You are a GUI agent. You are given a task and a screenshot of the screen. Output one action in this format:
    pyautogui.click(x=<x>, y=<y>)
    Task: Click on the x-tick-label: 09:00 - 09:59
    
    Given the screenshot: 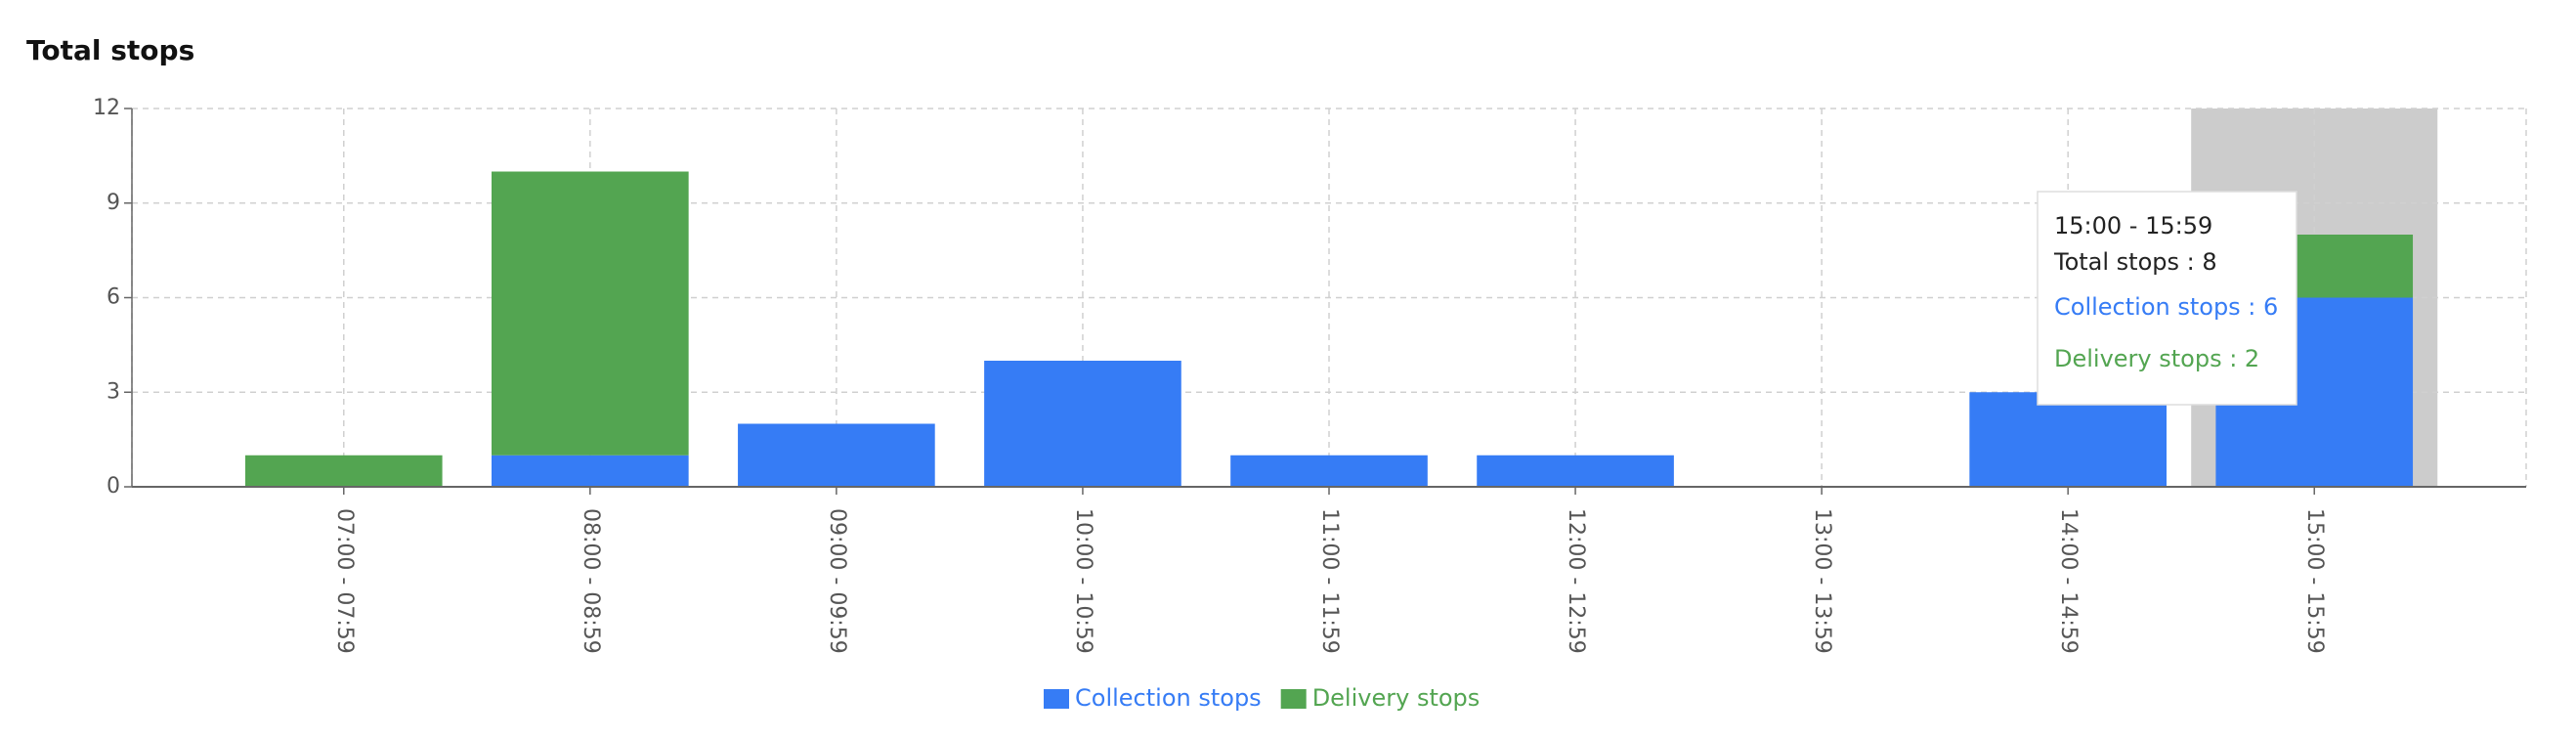 What is the action you would take?
    pyautogui.click(x=837, y=581)
    